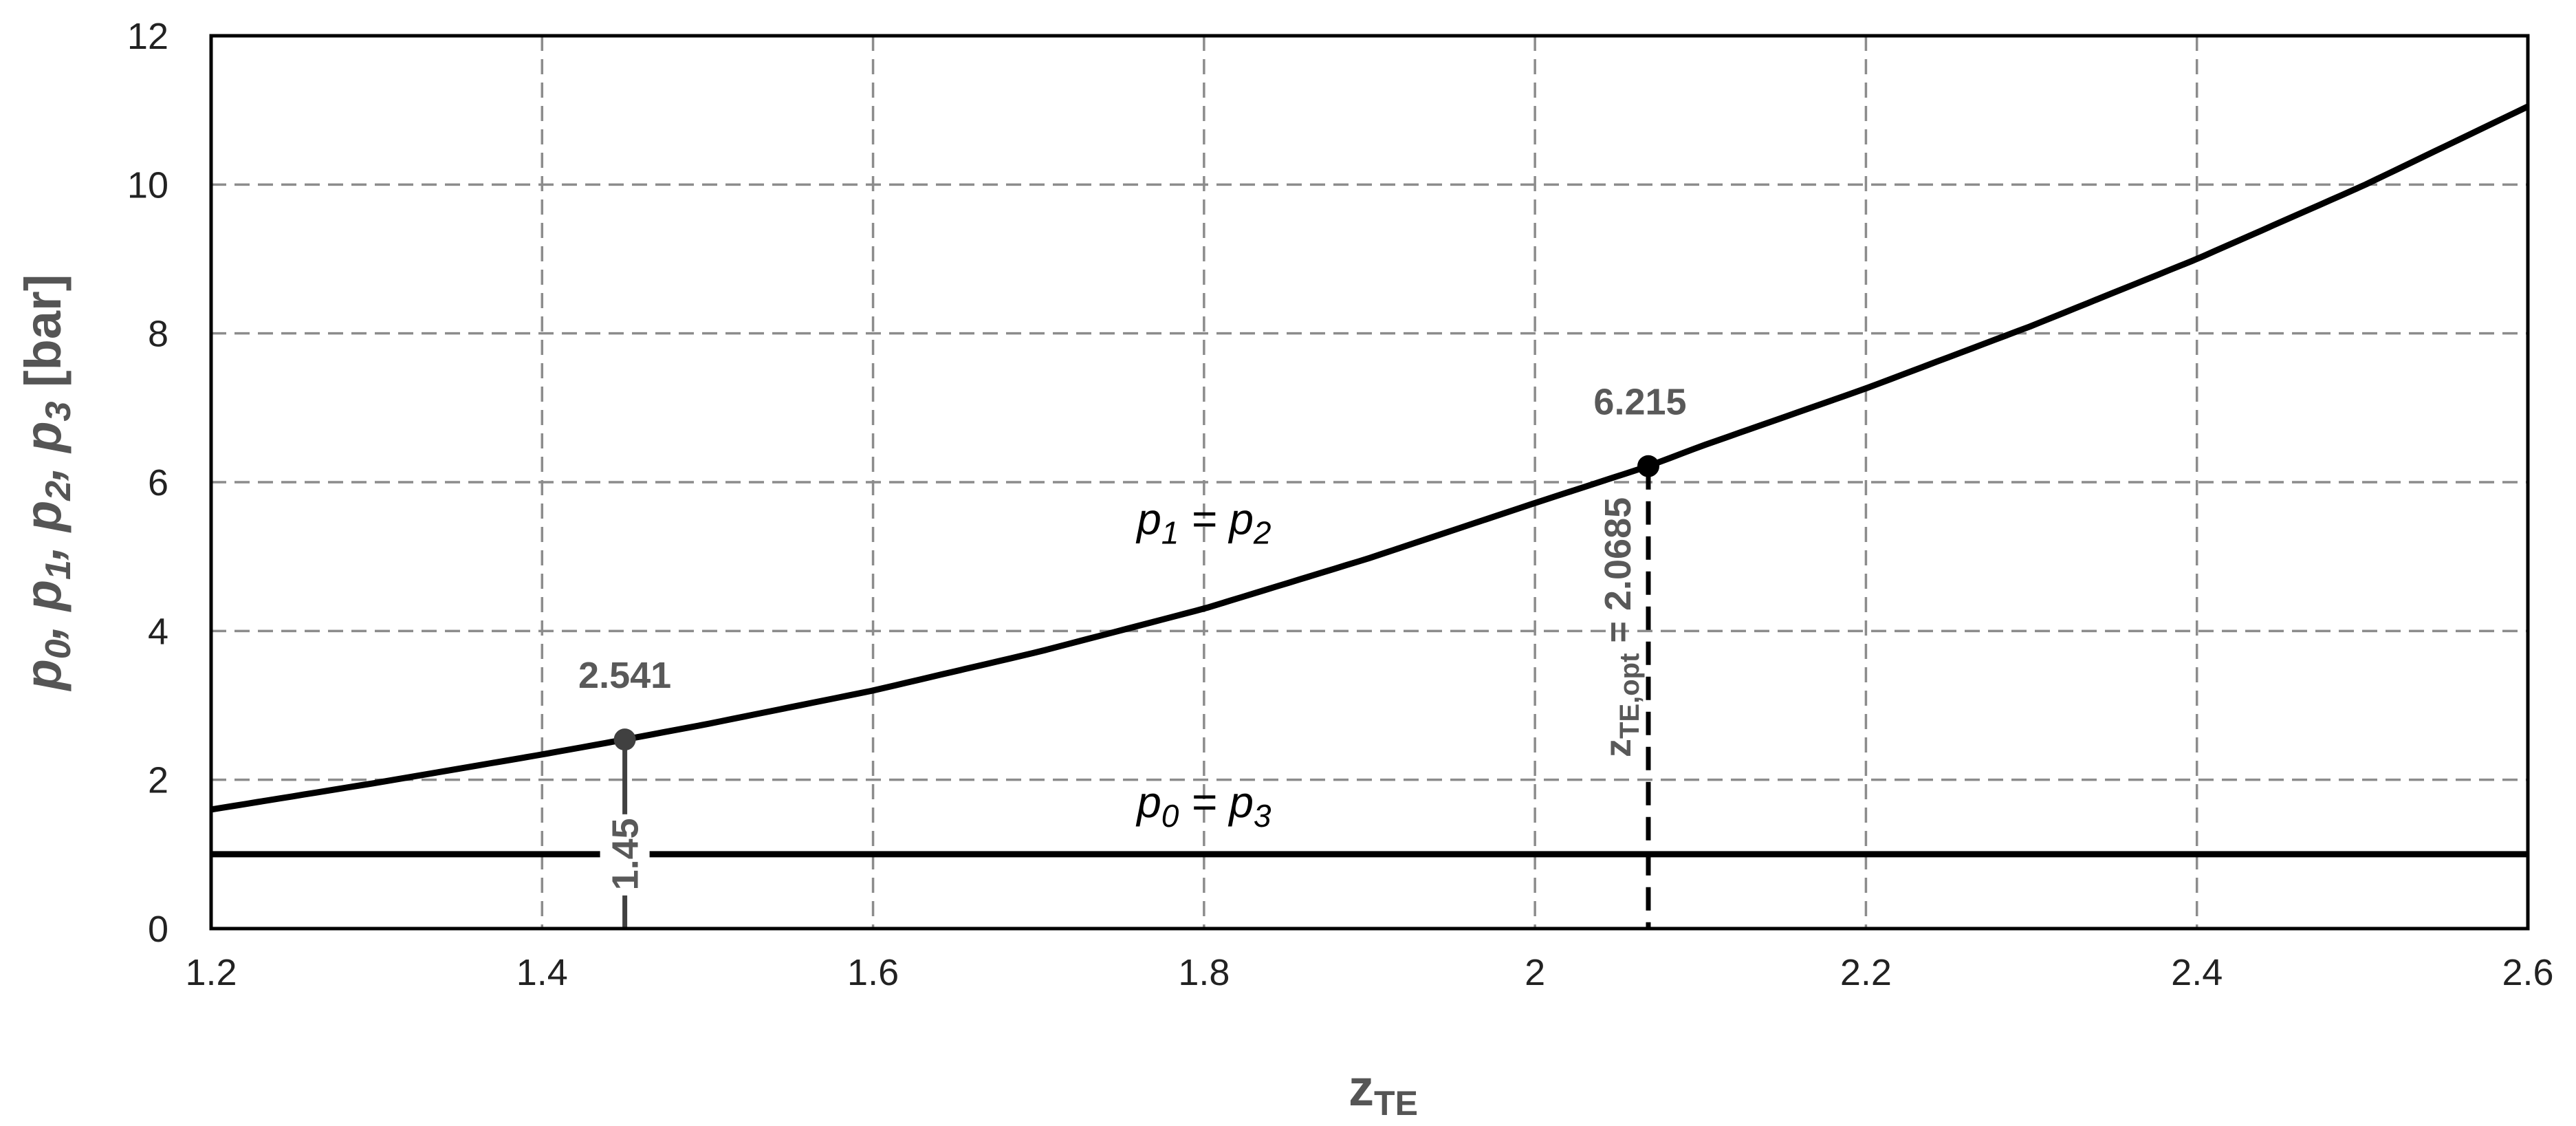  I want to click on drop-label-zte-opt-sub: TE,opt, so click(1630, 696).